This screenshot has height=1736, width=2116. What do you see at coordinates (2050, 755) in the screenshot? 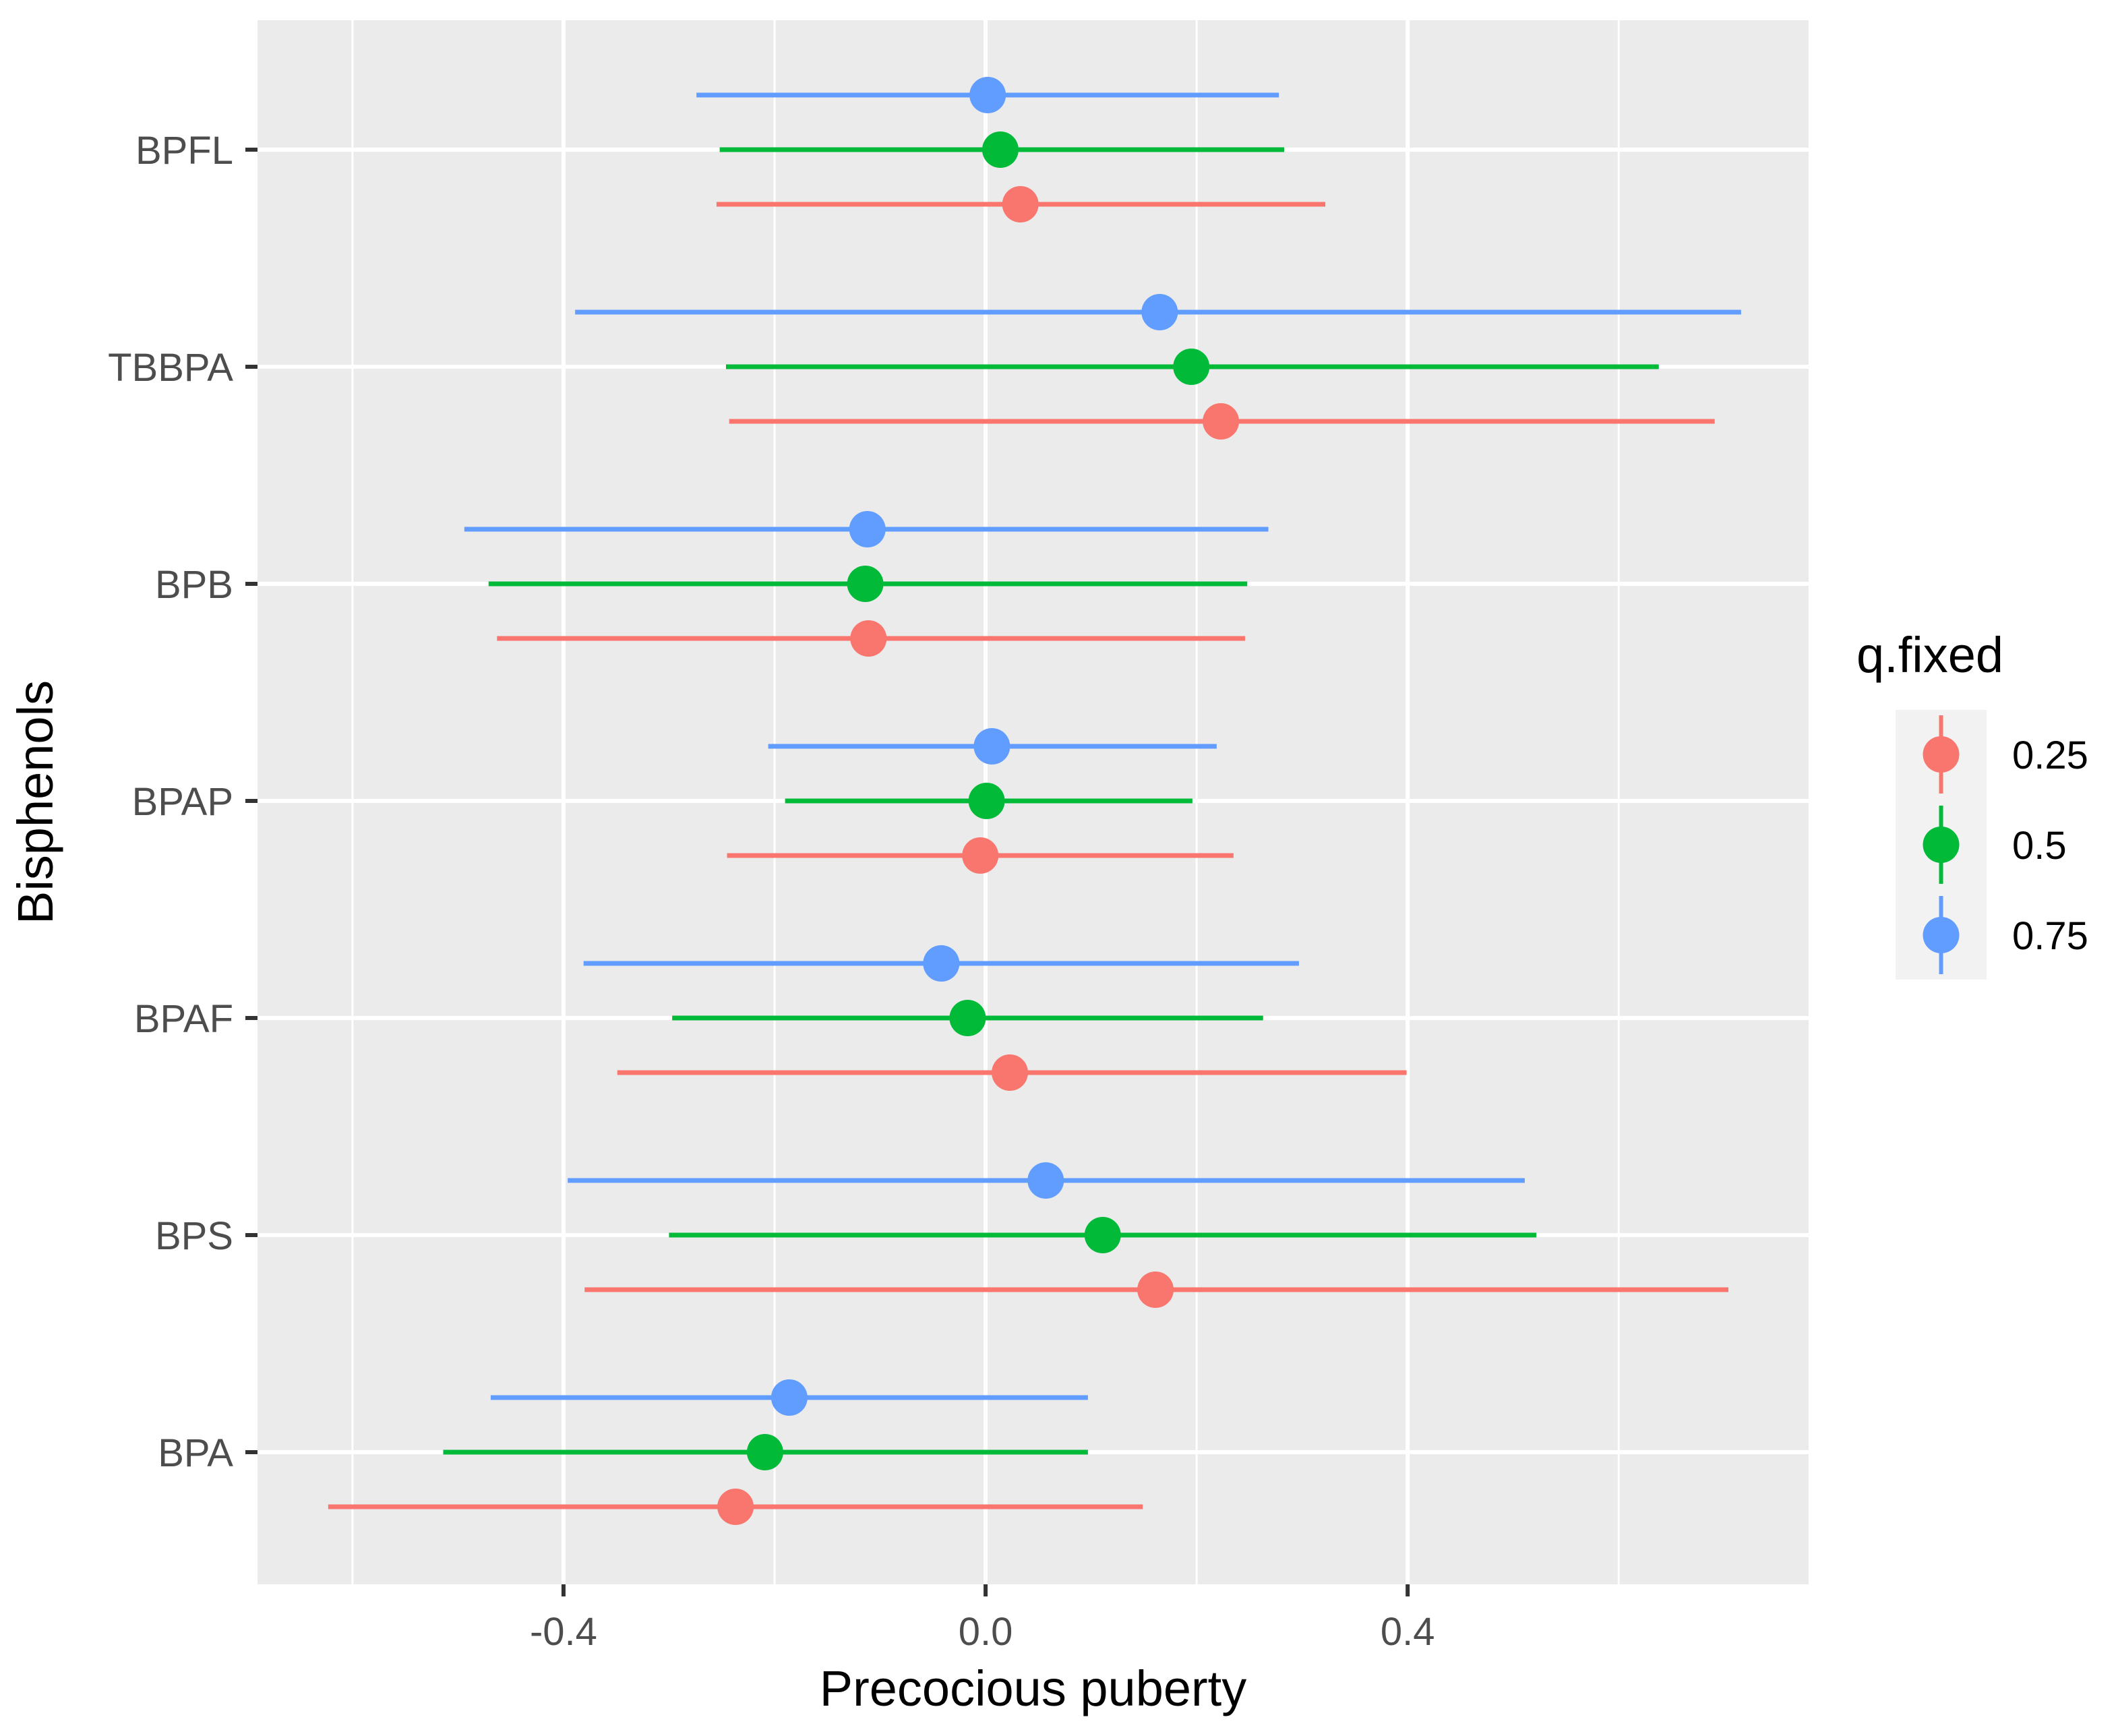
I see `legend-entry-label: 0.25` at bounding box center [2050, 755].